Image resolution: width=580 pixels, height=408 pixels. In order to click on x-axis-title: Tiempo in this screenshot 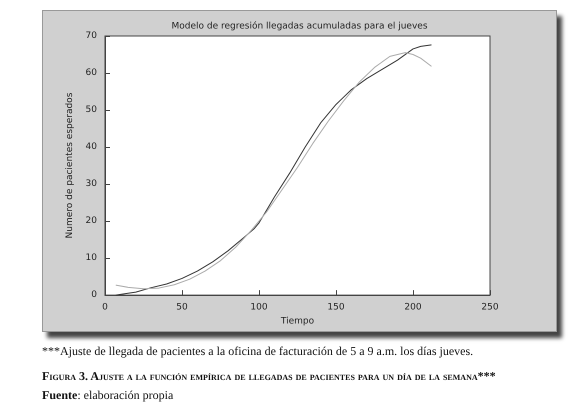, I will do `click(297, 321)`.